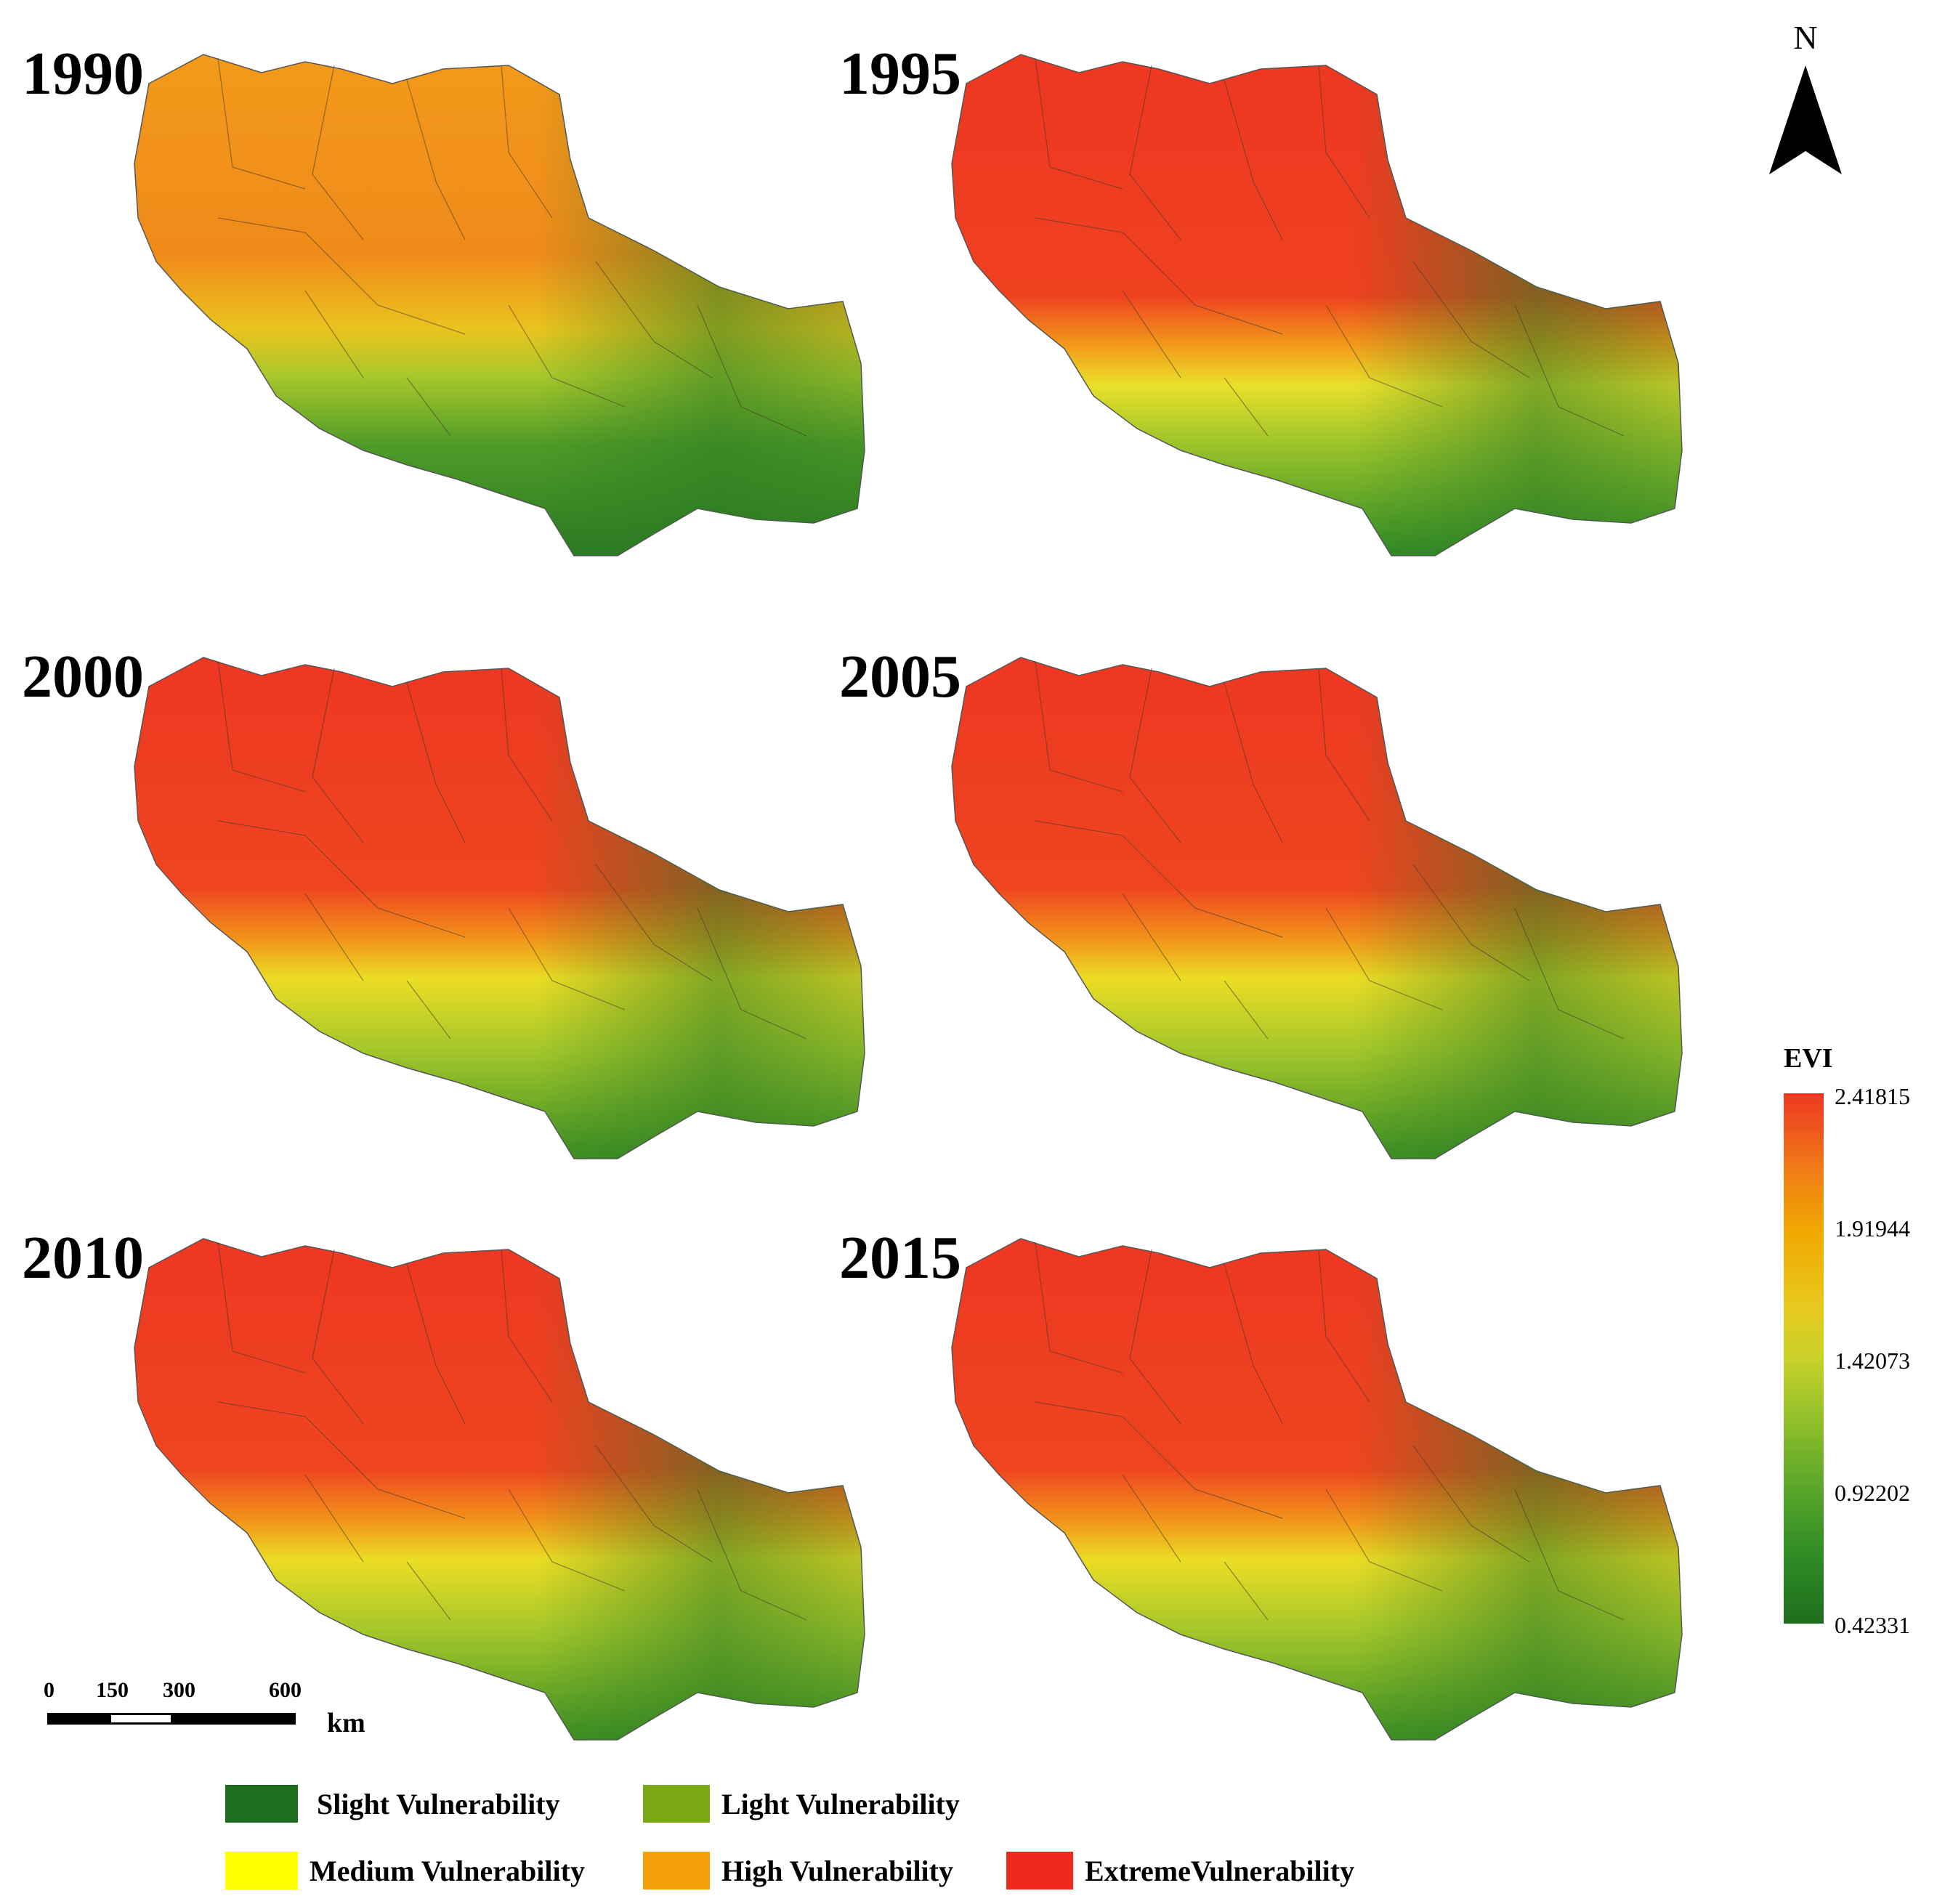  Describe the element at coordinates (439, 1804) in the screenshot. I see `legend-label: Slight Vulnerability` at that location.